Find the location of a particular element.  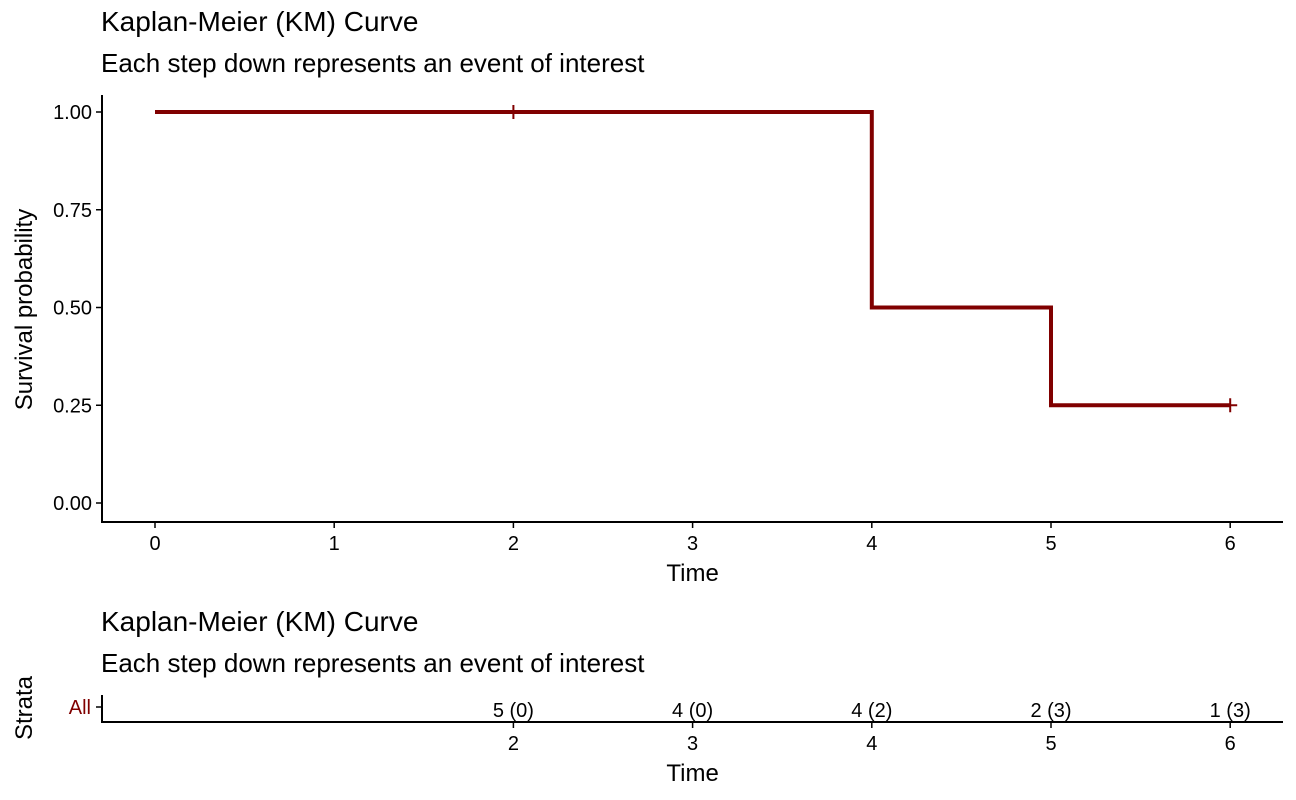

risk-x-tick-label: 4 is located at coordinates (871, 744).